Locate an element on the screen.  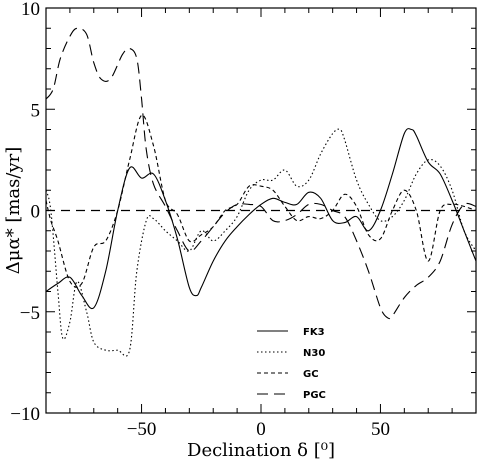
y-tick-label: −5 is located at coordinates (30, 313).